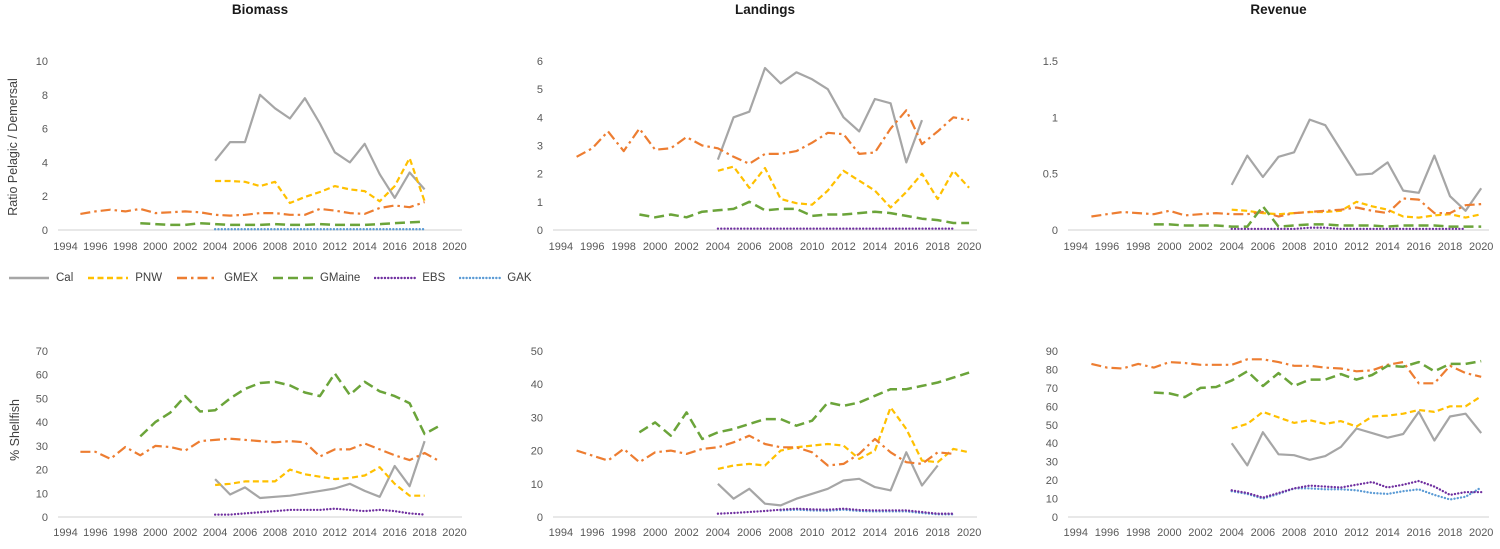 The image size is (1500, 549). Describe the element at coordinates (1052, 426) in the screenshot. I see `y-tick-label: 50` at that location.